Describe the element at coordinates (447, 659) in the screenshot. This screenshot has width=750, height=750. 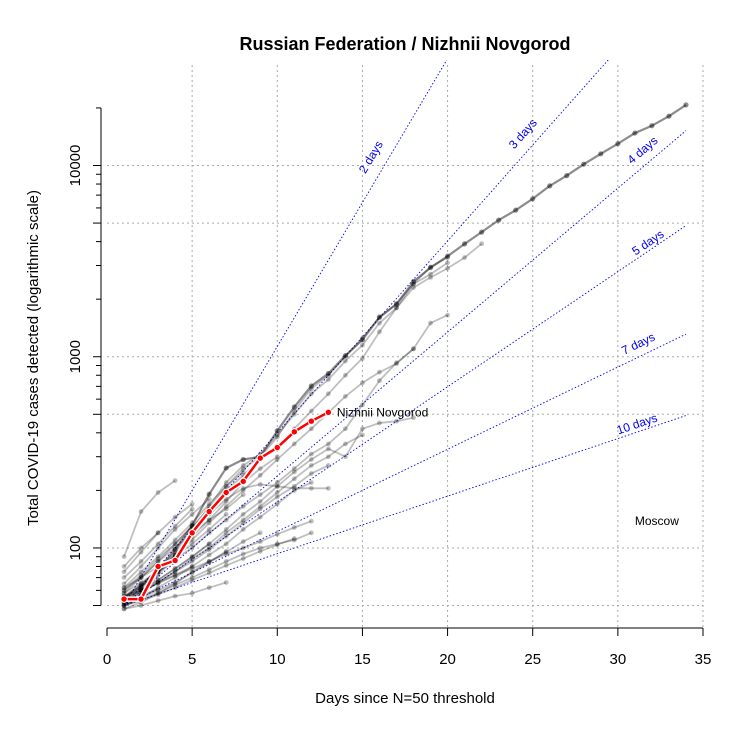
I see `x-tick-label: 20` at that location.